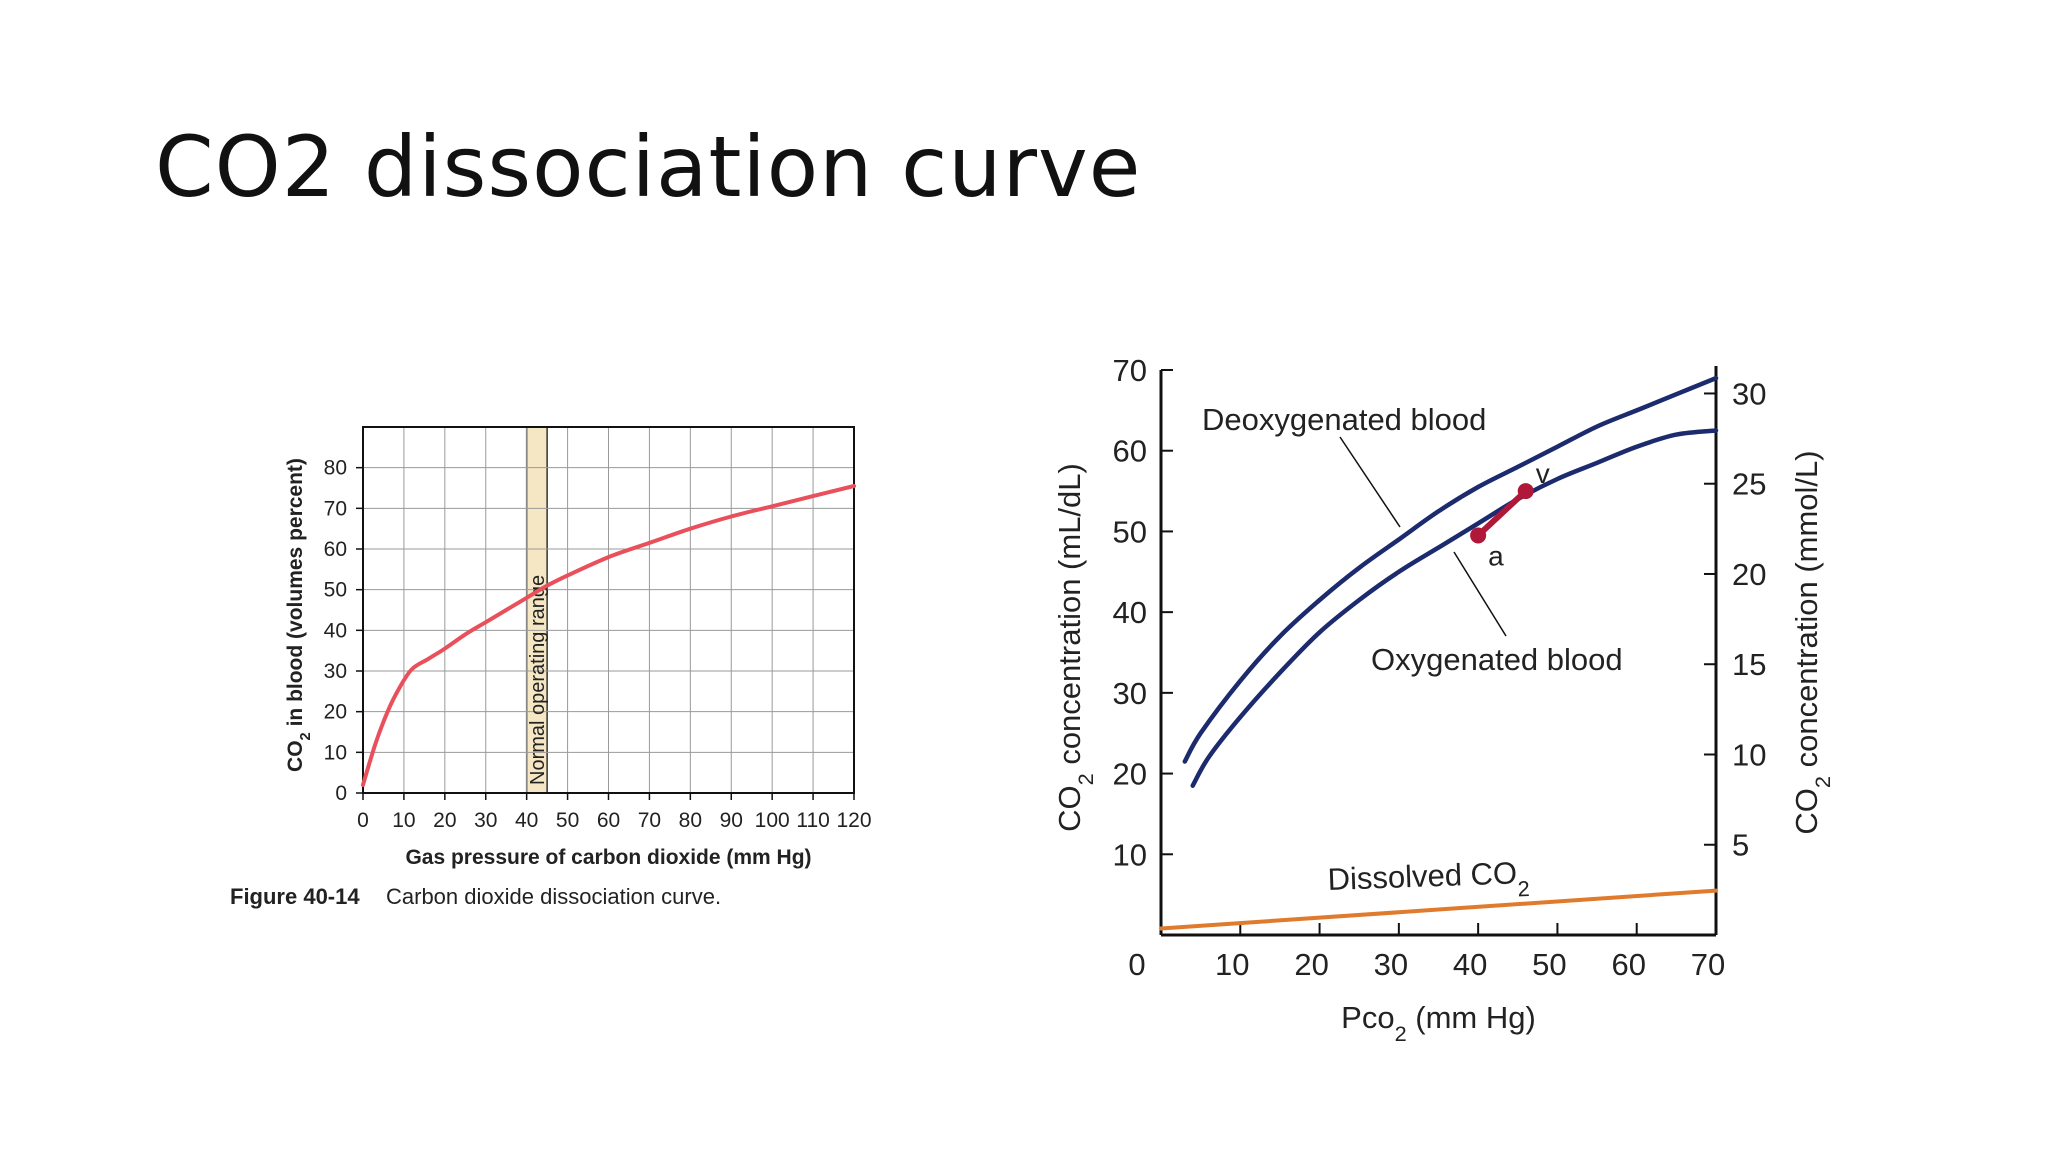 This screenshot has height=1152, width=2048. Describe the element at coordinates (538, 680) in the screenshot. I see `normal-range-label: Normal operating range` at that location.